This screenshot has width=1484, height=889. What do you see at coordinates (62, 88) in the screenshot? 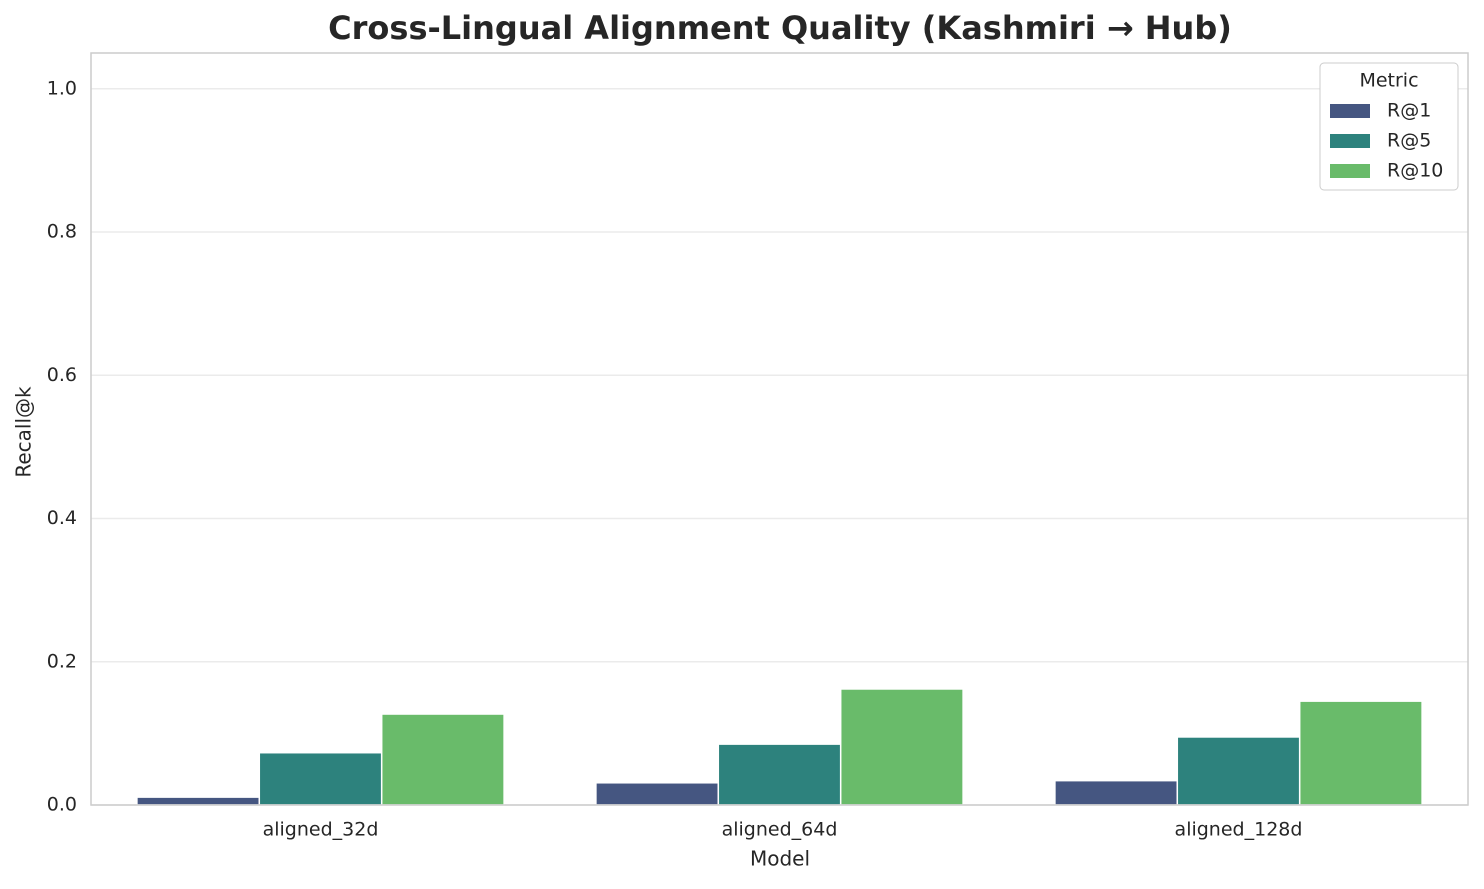
I see `y-tick-label: 1.0` at bounding box center [62, 88].